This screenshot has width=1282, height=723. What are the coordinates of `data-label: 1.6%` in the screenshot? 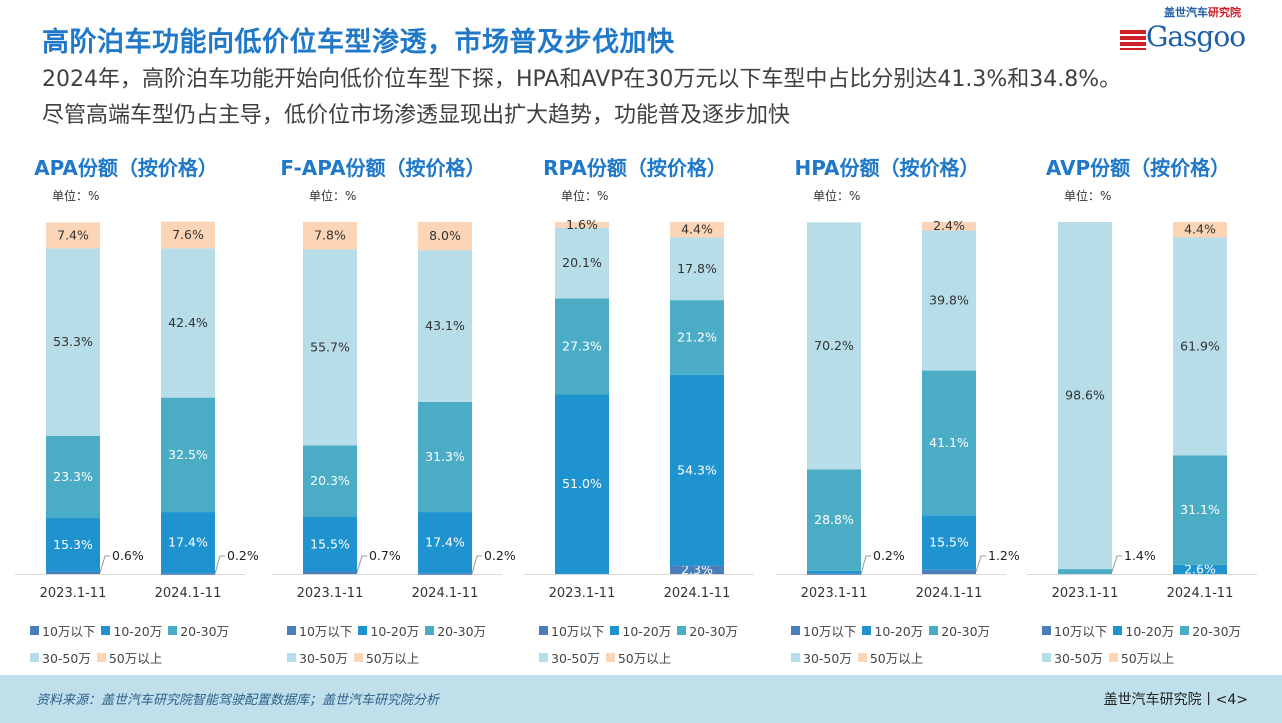 It's located at (582, 224).